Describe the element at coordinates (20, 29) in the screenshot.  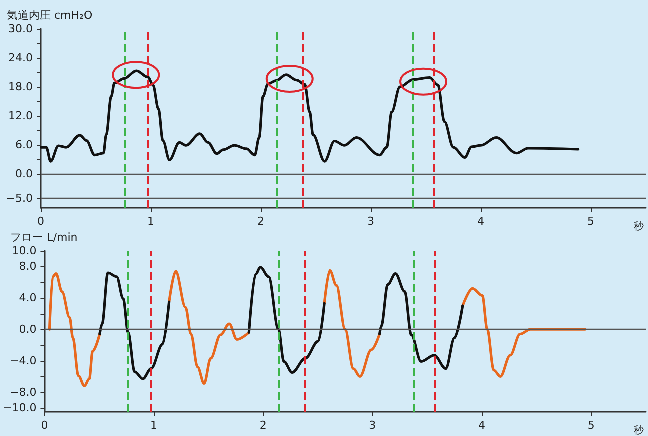
I see `y-tick-label: 30.0` at that location.